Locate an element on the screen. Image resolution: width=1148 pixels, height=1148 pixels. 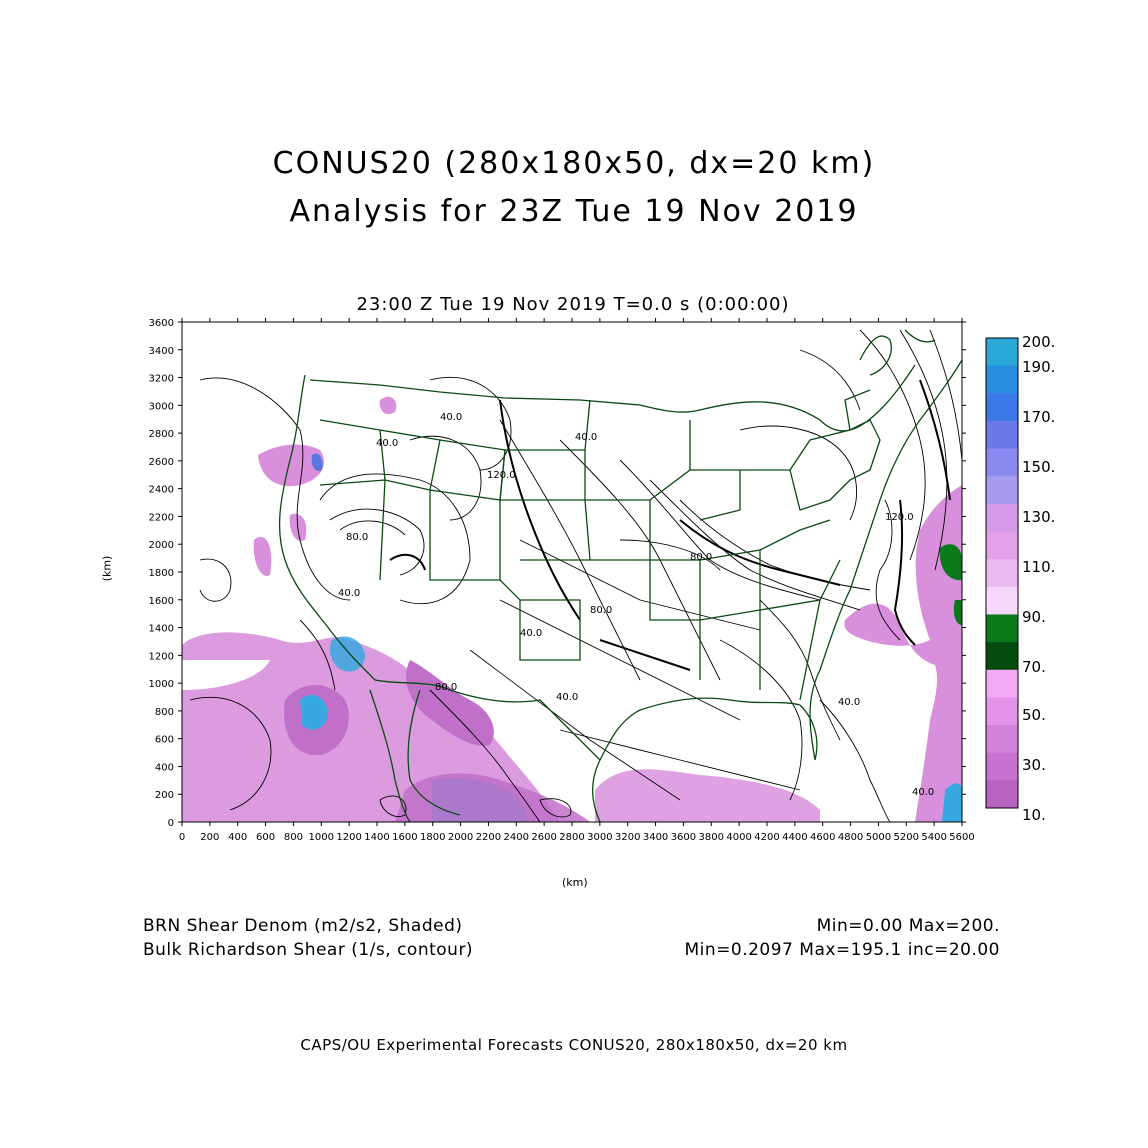
x-tick-label: 3400 is located at coordinates (655, 837).